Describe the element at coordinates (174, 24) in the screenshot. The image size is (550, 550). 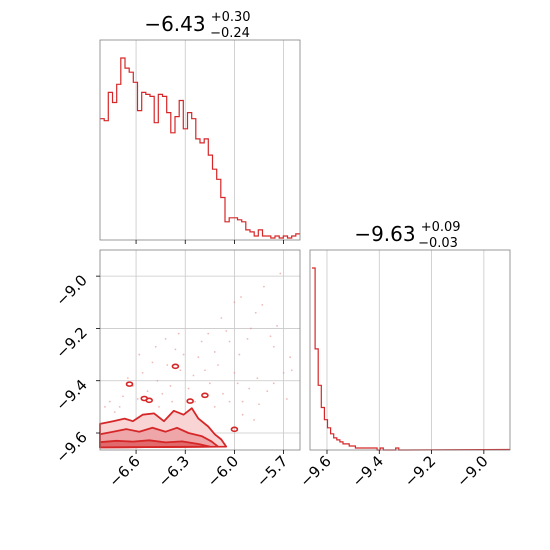
I see `title-value: −6.43` at that location.